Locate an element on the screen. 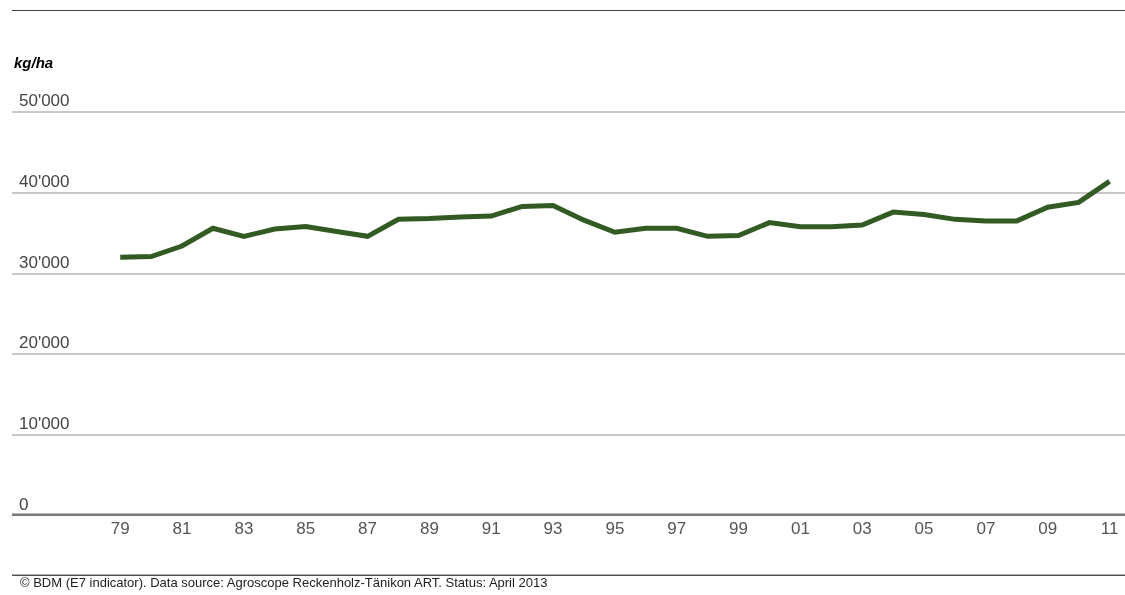 The image size is (1125, 595). x-tick-label: 05 is located at coordinates (924, 528).